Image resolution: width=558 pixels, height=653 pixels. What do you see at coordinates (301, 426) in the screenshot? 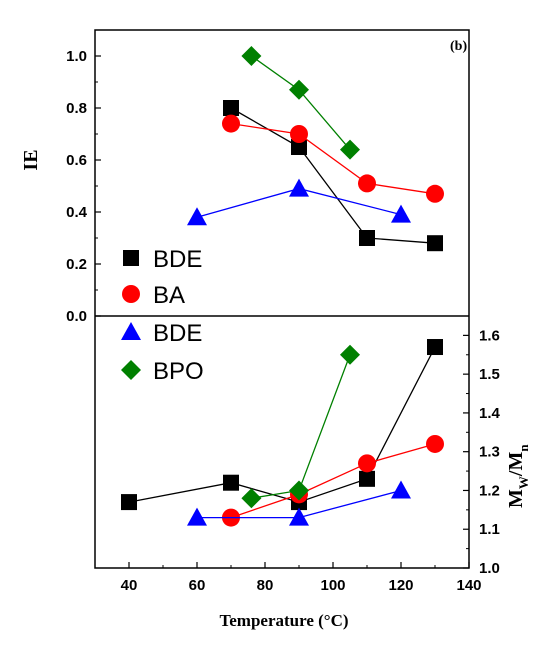
I see `series-line-bpo-diamond` at bounding box center [301, 426].